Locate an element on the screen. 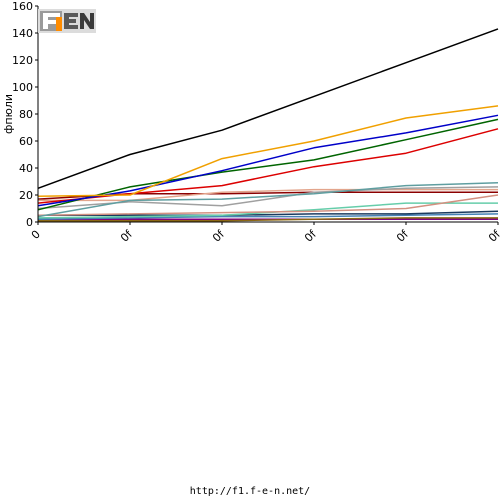 This screenshot has height=500, width=500. x-axis-ticks: 0 0f 0f 0f 0f 0f is located at coordinates (264, 233).